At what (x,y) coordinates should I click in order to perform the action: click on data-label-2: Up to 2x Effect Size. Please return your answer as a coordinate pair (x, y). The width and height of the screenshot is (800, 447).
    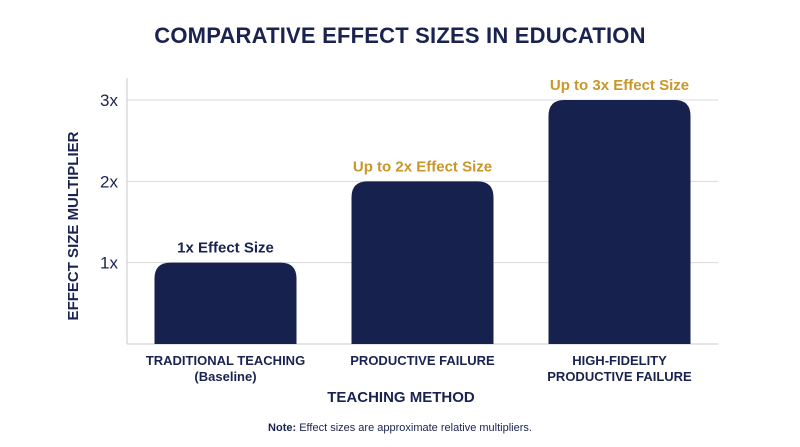
    Looking at the image, I should click on (422, 166).